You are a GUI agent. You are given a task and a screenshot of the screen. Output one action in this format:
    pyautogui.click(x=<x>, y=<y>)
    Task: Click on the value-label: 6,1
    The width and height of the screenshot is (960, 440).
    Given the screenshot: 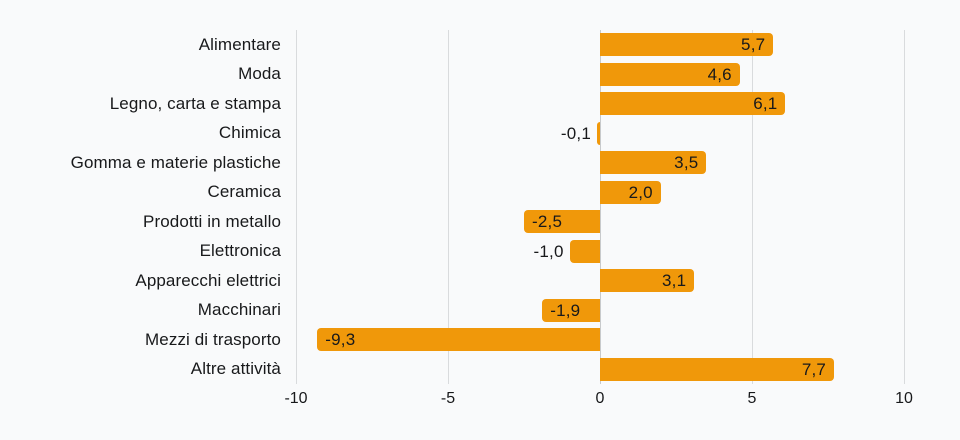 What is the action you would take?
    pyautogui.click(x=765, y=104)
    